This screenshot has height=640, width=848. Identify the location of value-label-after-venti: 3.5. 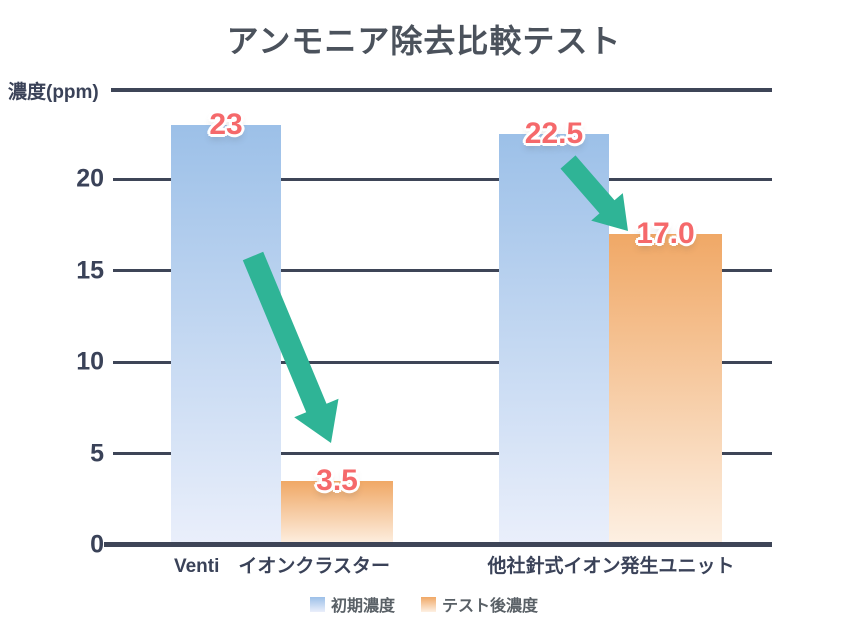
(337, 480).